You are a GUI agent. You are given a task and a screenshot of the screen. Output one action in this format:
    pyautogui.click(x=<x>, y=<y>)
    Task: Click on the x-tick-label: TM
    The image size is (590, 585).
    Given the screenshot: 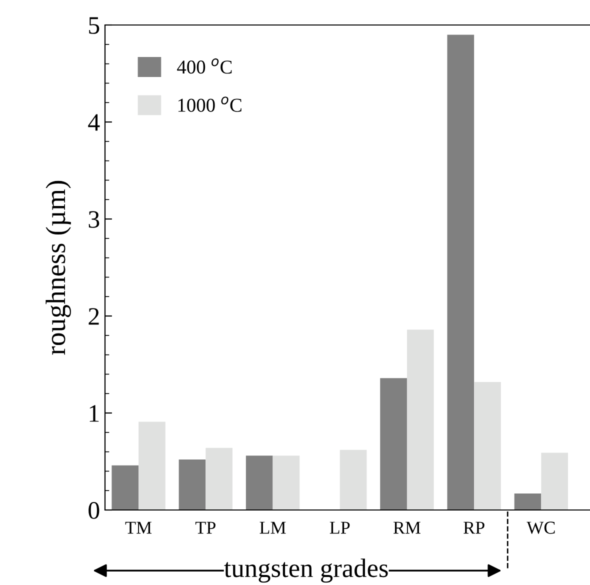 What is the action you would take?
    pyautogui.click(x=138, y=528)
    